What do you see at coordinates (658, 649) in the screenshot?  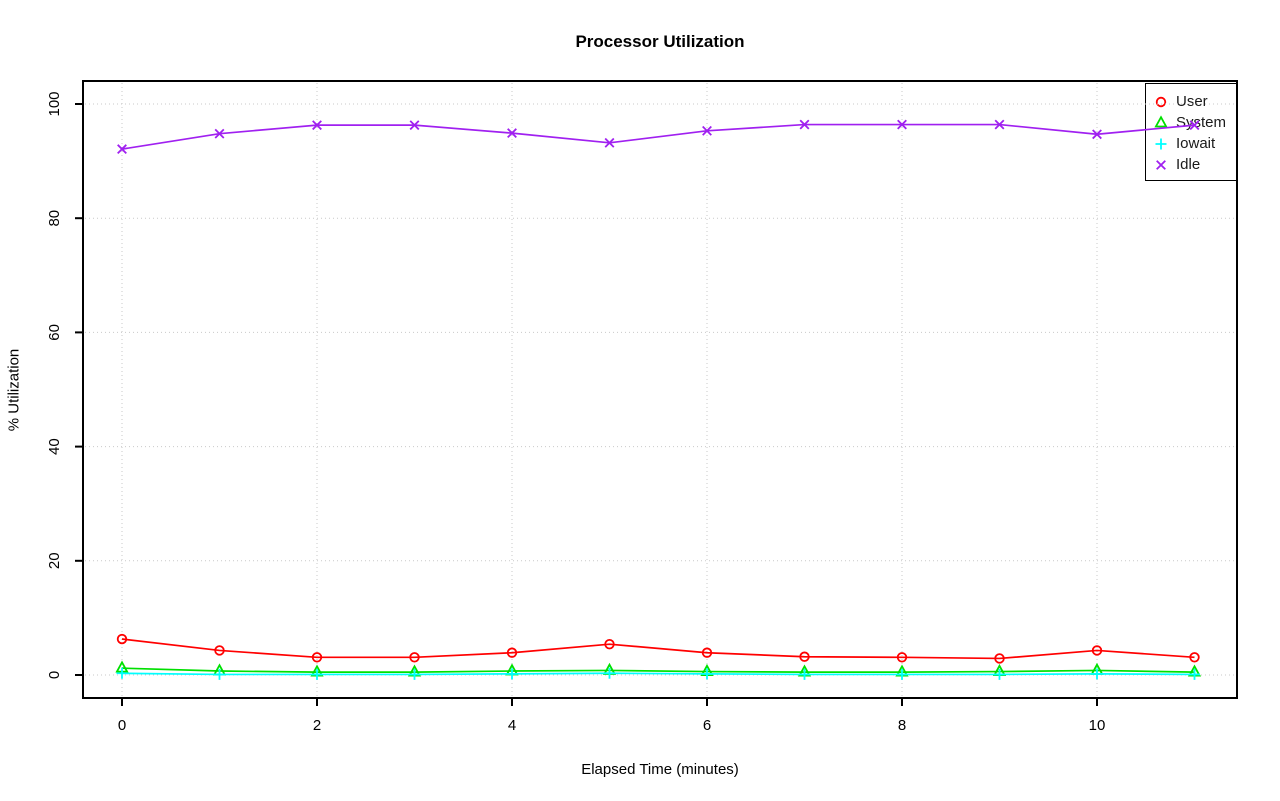 I see `series-line-user` at bounding box center [658, 649].